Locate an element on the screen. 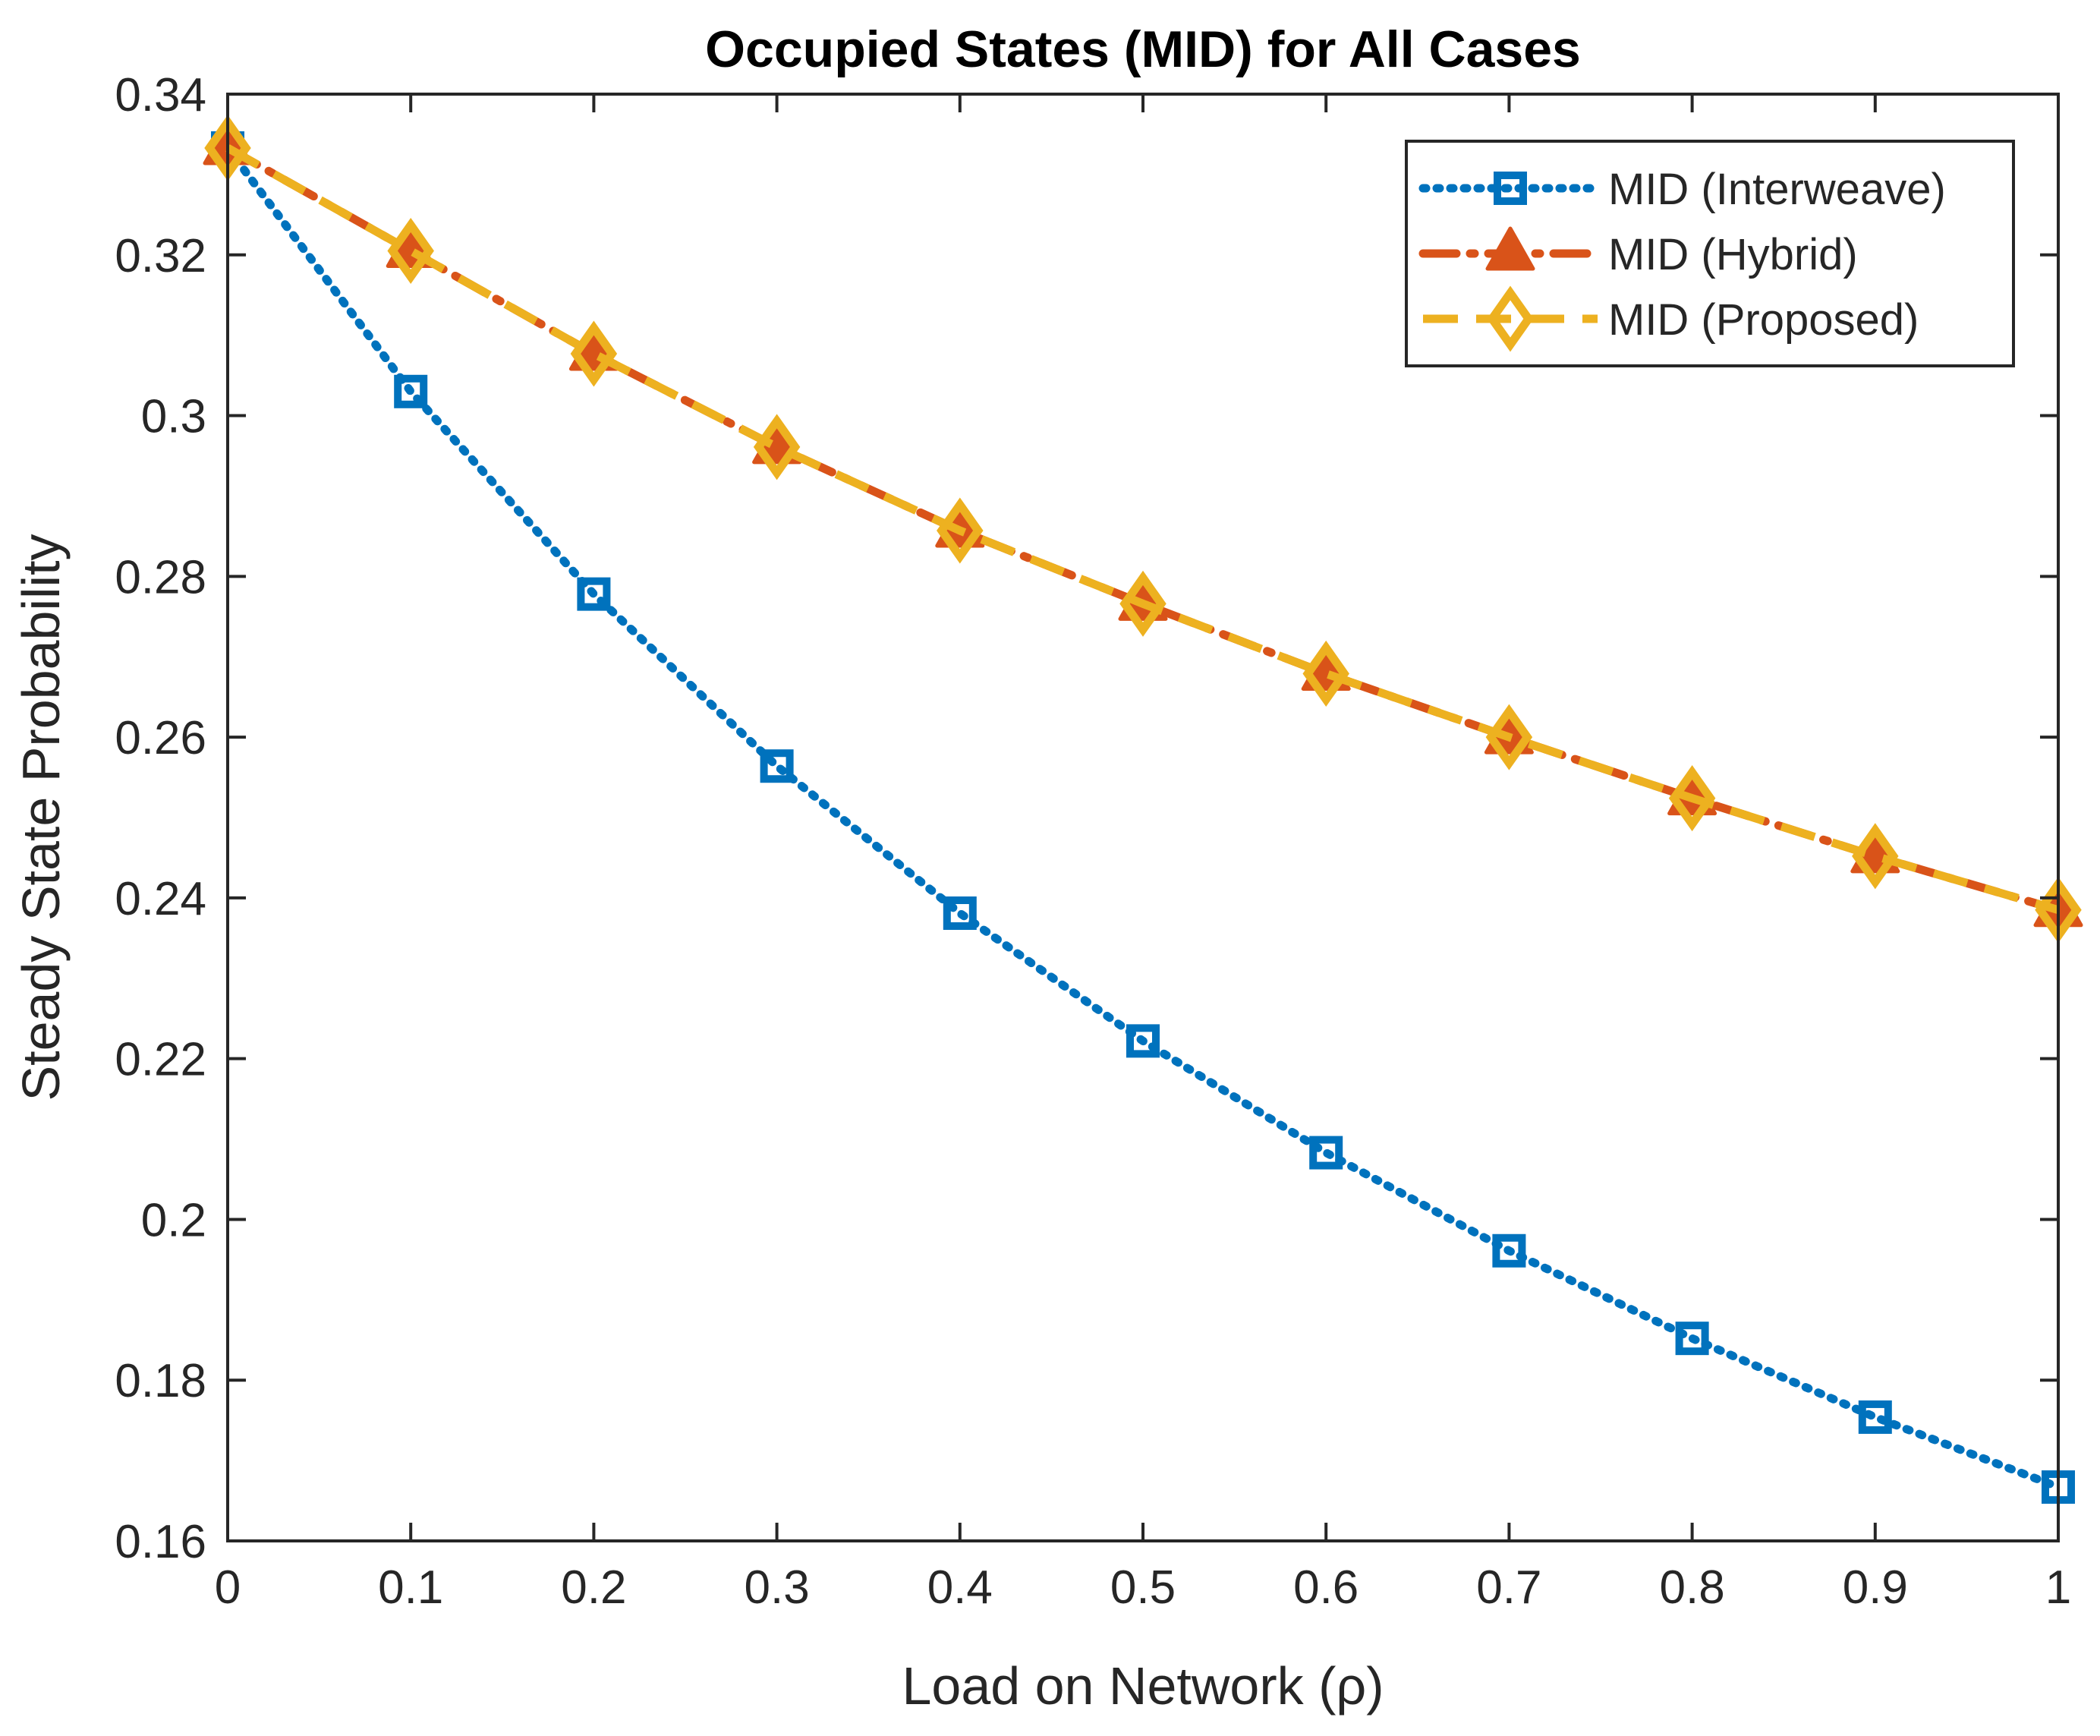 This screenshot has width=2100, height=1736. chart-title: Occupied States (MID) for All Cases is located at coordinates (1143, 49).